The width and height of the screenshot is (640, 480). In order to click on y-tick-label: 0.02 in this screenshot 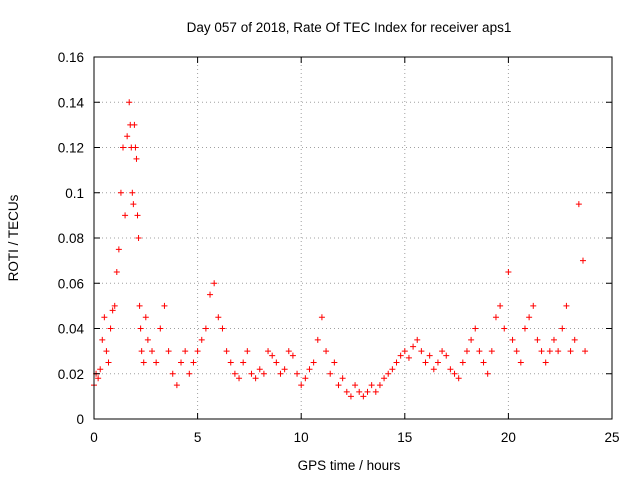, I will do `click(71, 374)`.